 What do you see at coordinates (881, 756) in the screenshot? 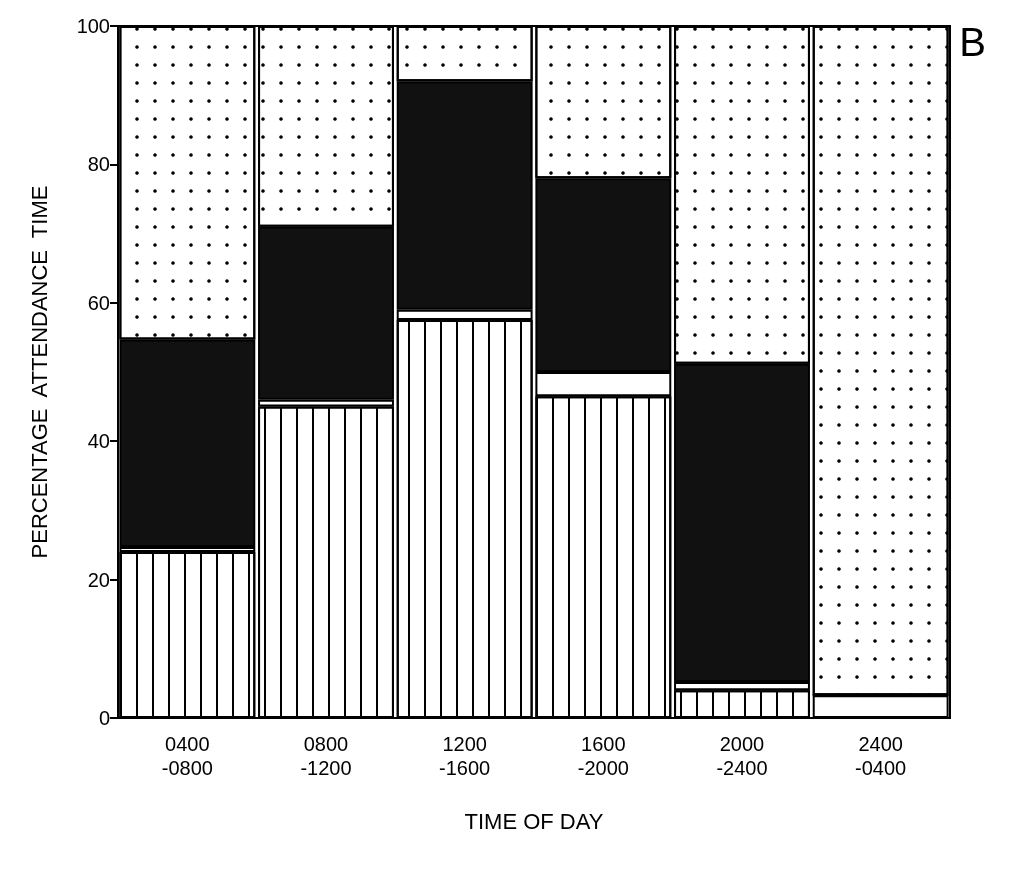
I see `x-tick-label: 2400 -0400` at bounding box center [881, 756].